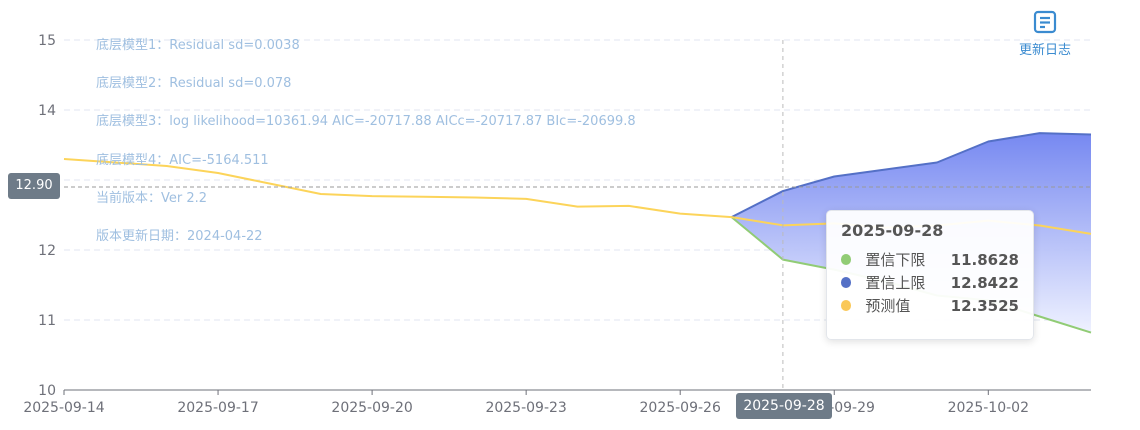 The width and height of the screenshot is (1140, 430). What do you see at coordinates (525, 408) in the screenshot?
I see `x-tick-label: 2025-09-23` at bounding box center [525, 408].